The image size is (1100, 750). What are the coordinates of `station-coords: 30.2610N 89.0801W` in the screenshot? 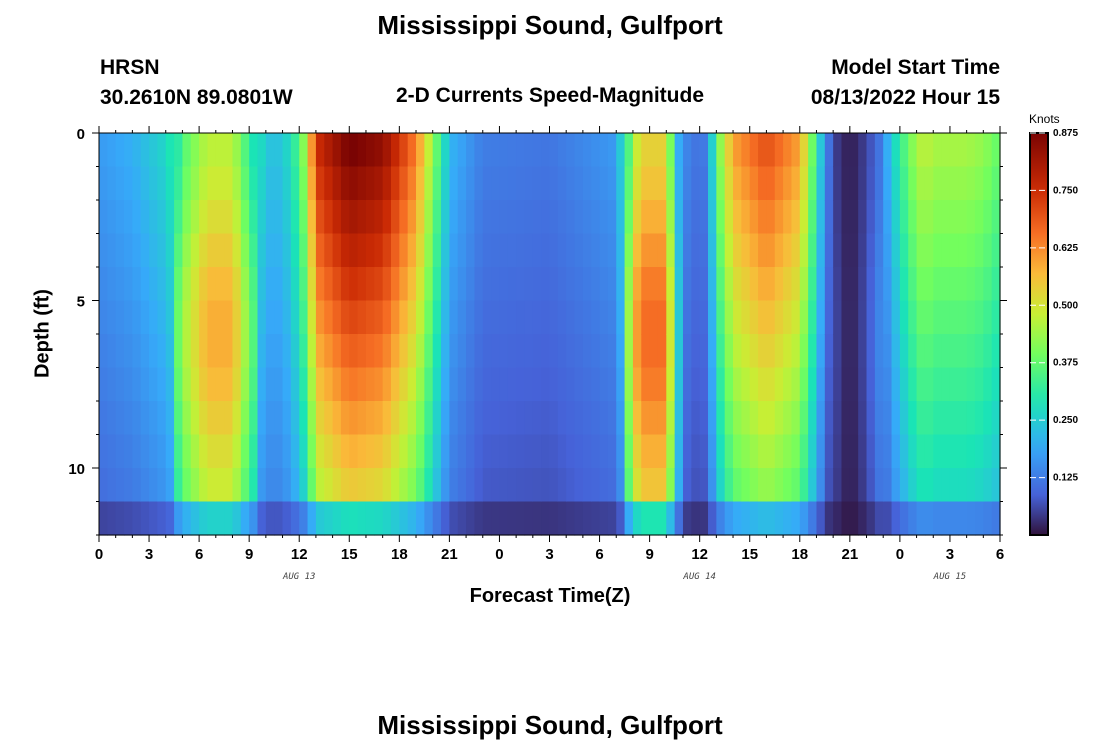 It's located at (196, 97).